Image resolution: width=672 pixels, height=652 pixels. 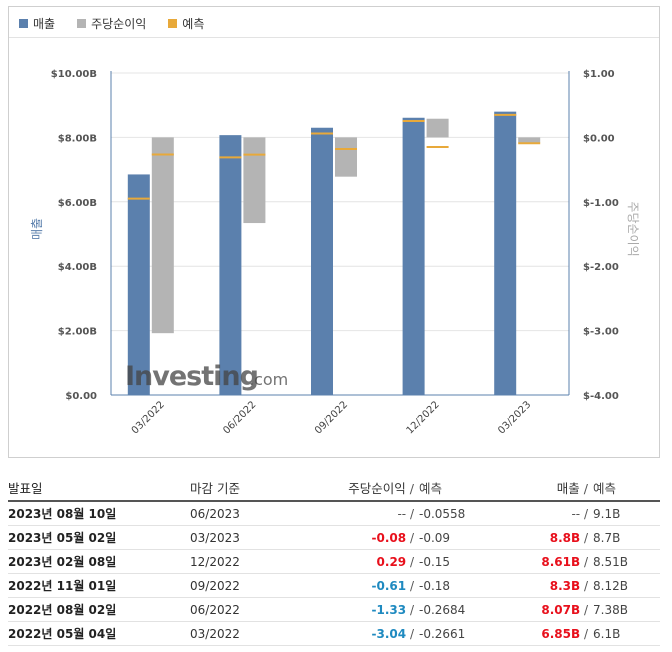 I want to click on row-eps-forecast: -0.2684, so click(x=442, y=609).